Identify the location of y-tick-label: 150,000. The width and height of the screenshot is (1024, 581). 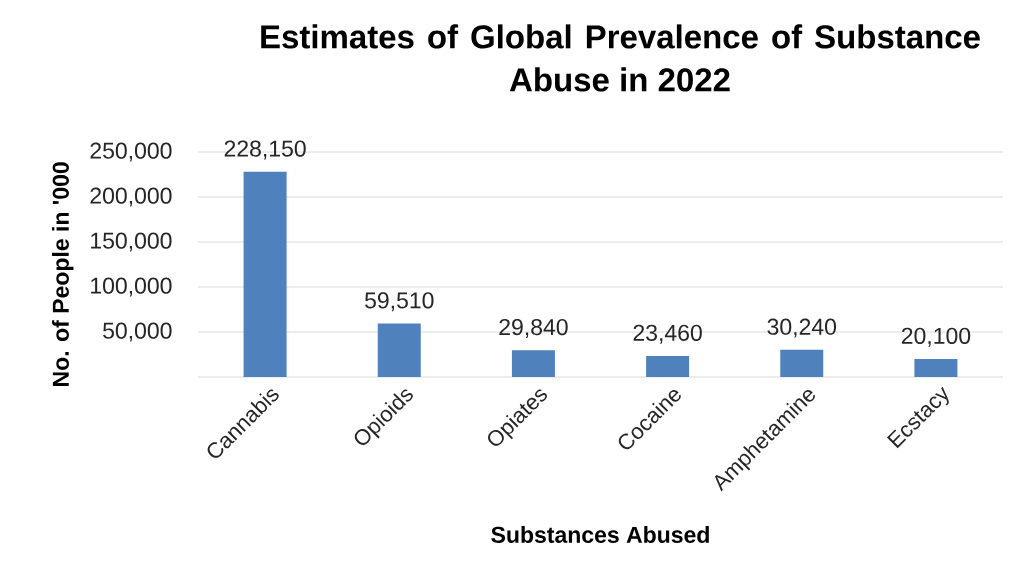
(131, 242).